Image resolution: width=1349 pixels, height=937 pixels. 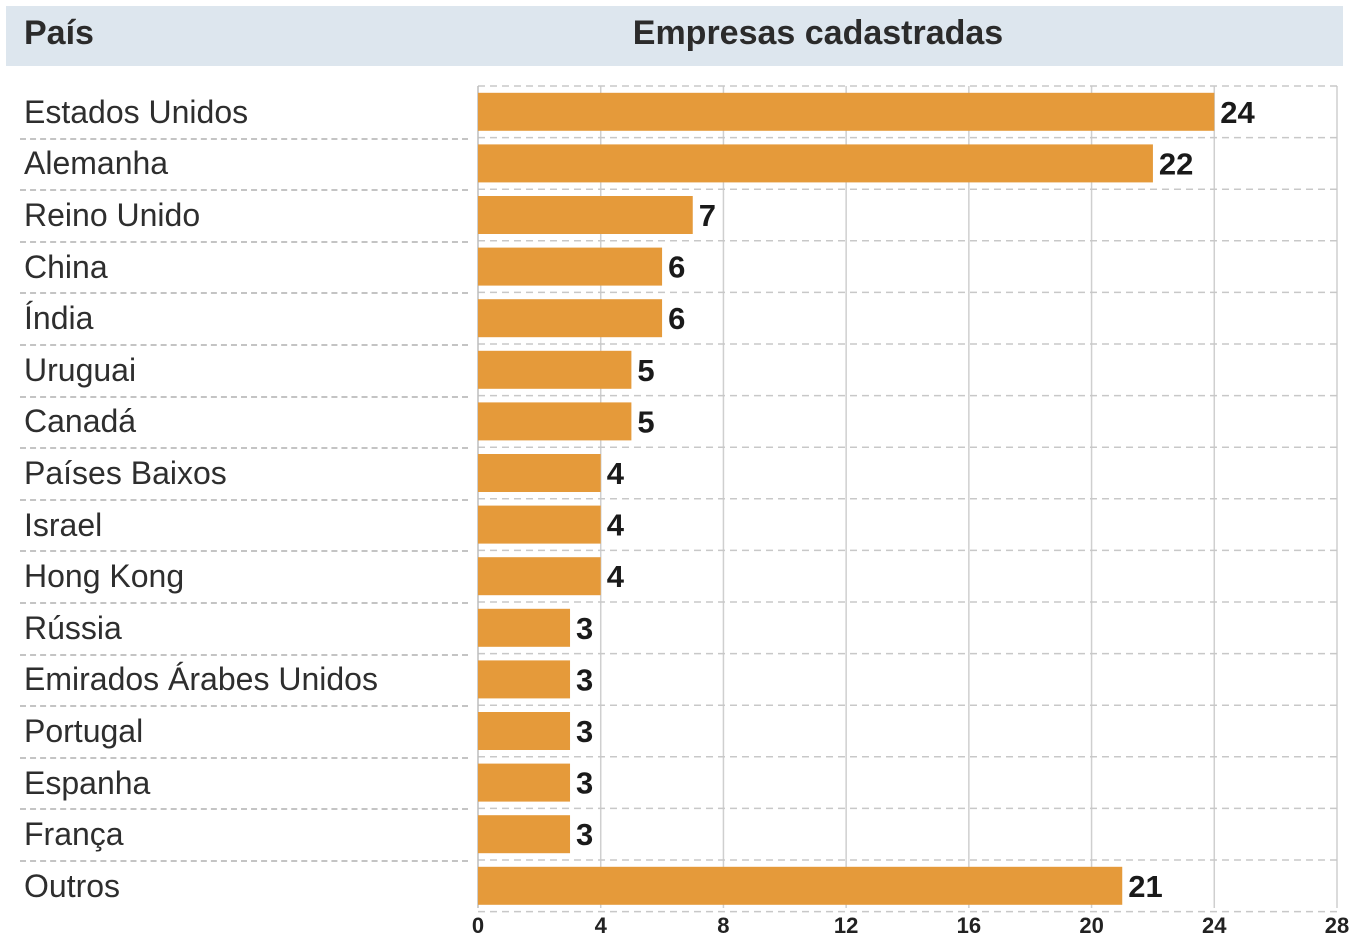 What do you see at coordinates (112, 215) in the screenshot?
I see `category-label: Reino Unido` at bounding box center [112, 215].